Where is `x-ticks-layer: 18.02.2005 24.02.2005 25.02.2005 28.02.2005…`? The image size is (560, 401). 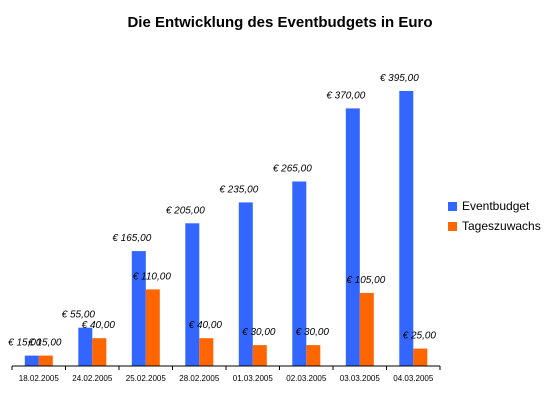 x-ticks-layer: 18.02.2005 24.02.2005 25.02.2005 28.02.2005… is located at coordinates (226, 374).